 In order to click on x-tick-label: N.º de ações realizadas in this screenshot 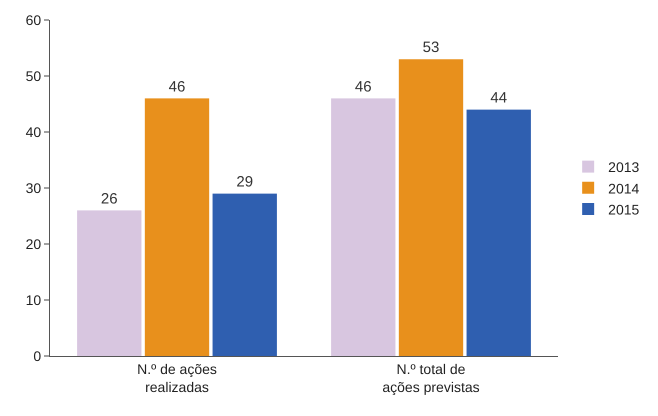, I will do `click(177, 377)`.